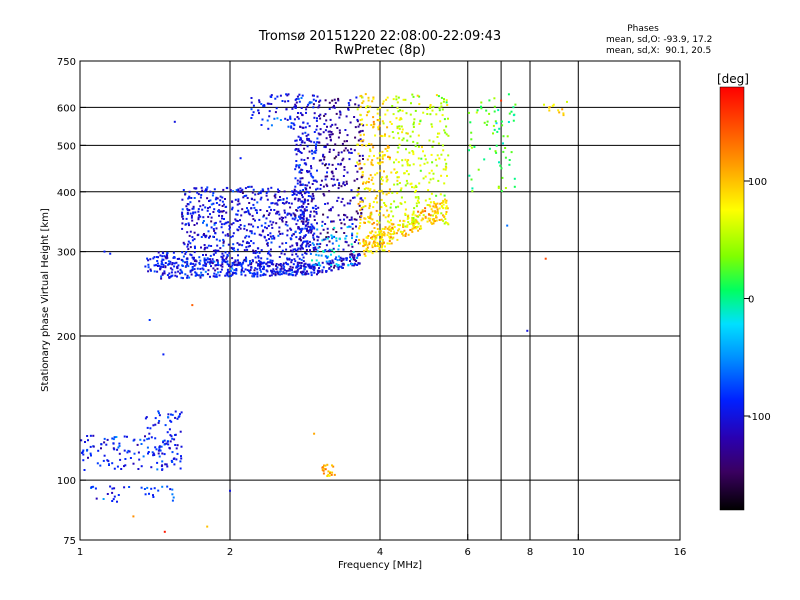 Image resolution: width=800 pixels, height=600 pixels. I want to click on y-tick-label: 75, so click(69, 541).